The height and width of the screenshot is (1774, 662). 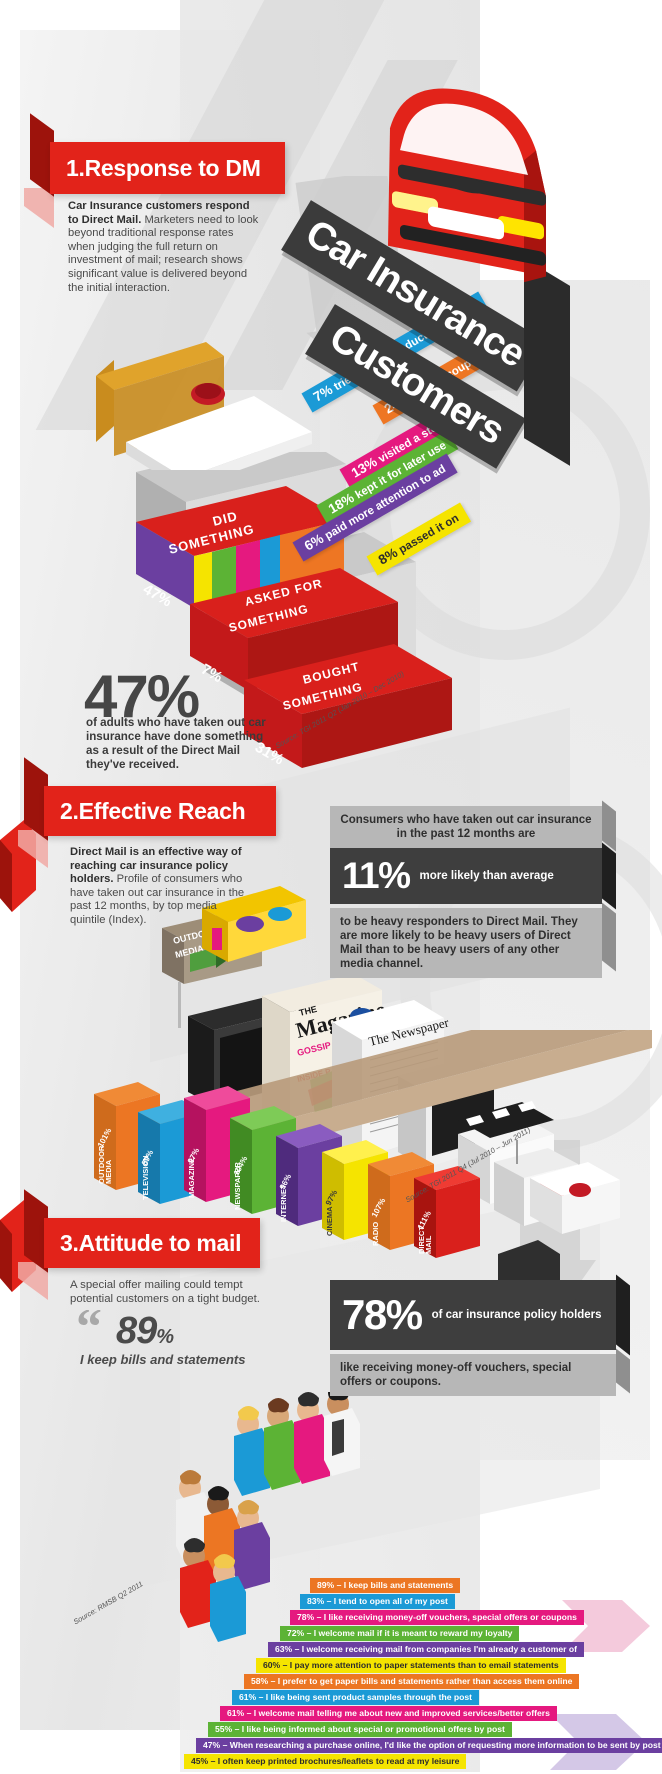 I want to click on svg-text: NEWSPAPER, so click(x=237, y=1186).